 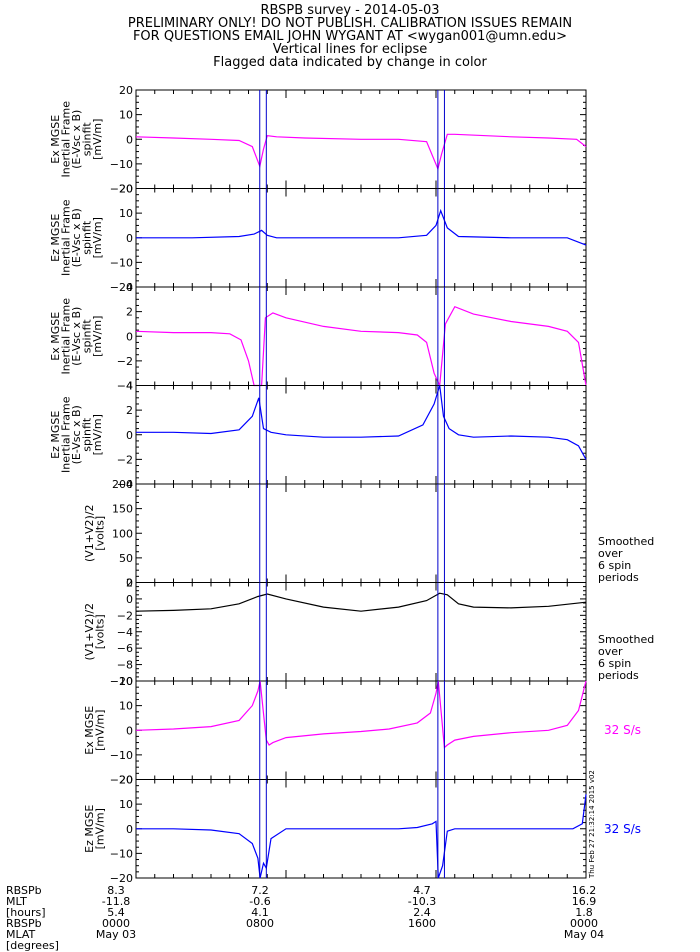 I want to click on y-tick-label: 4, so click(x=129, y=386).